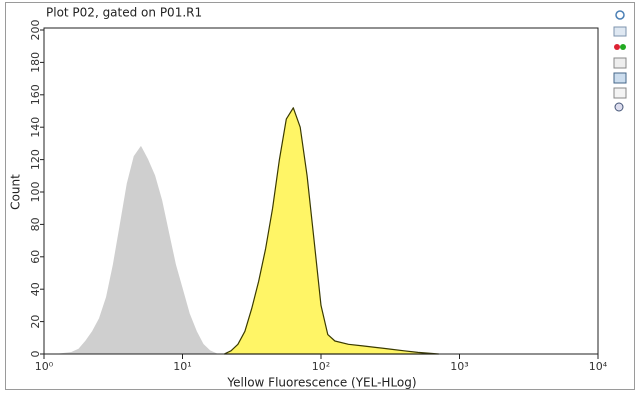 The height and width of the screenshot is (400, 640). What do you see at coordinates (35, 224) in the screenshot?
I see `y-tick-label: 80` at bounding box center [35, 224].